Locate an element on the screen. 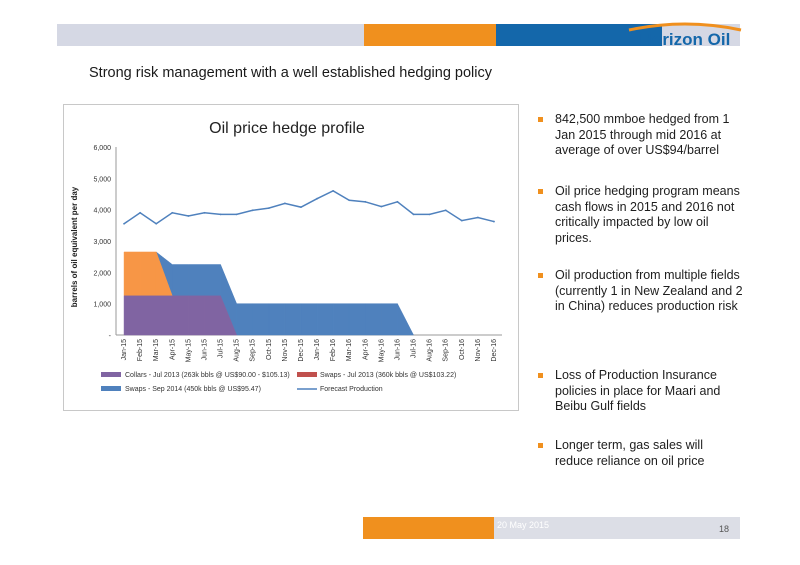 The image size is (800, 565). x-tick-label: Jun-16 is located at coordinates (397, 350).